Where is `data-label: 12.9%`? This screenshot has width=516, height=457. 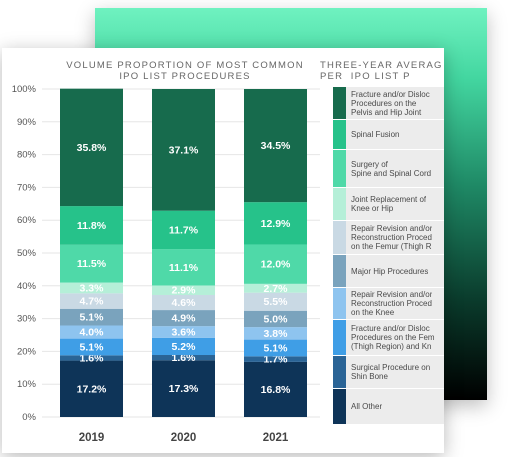
data-label: 12.9% is located at coordinates (276, 224).